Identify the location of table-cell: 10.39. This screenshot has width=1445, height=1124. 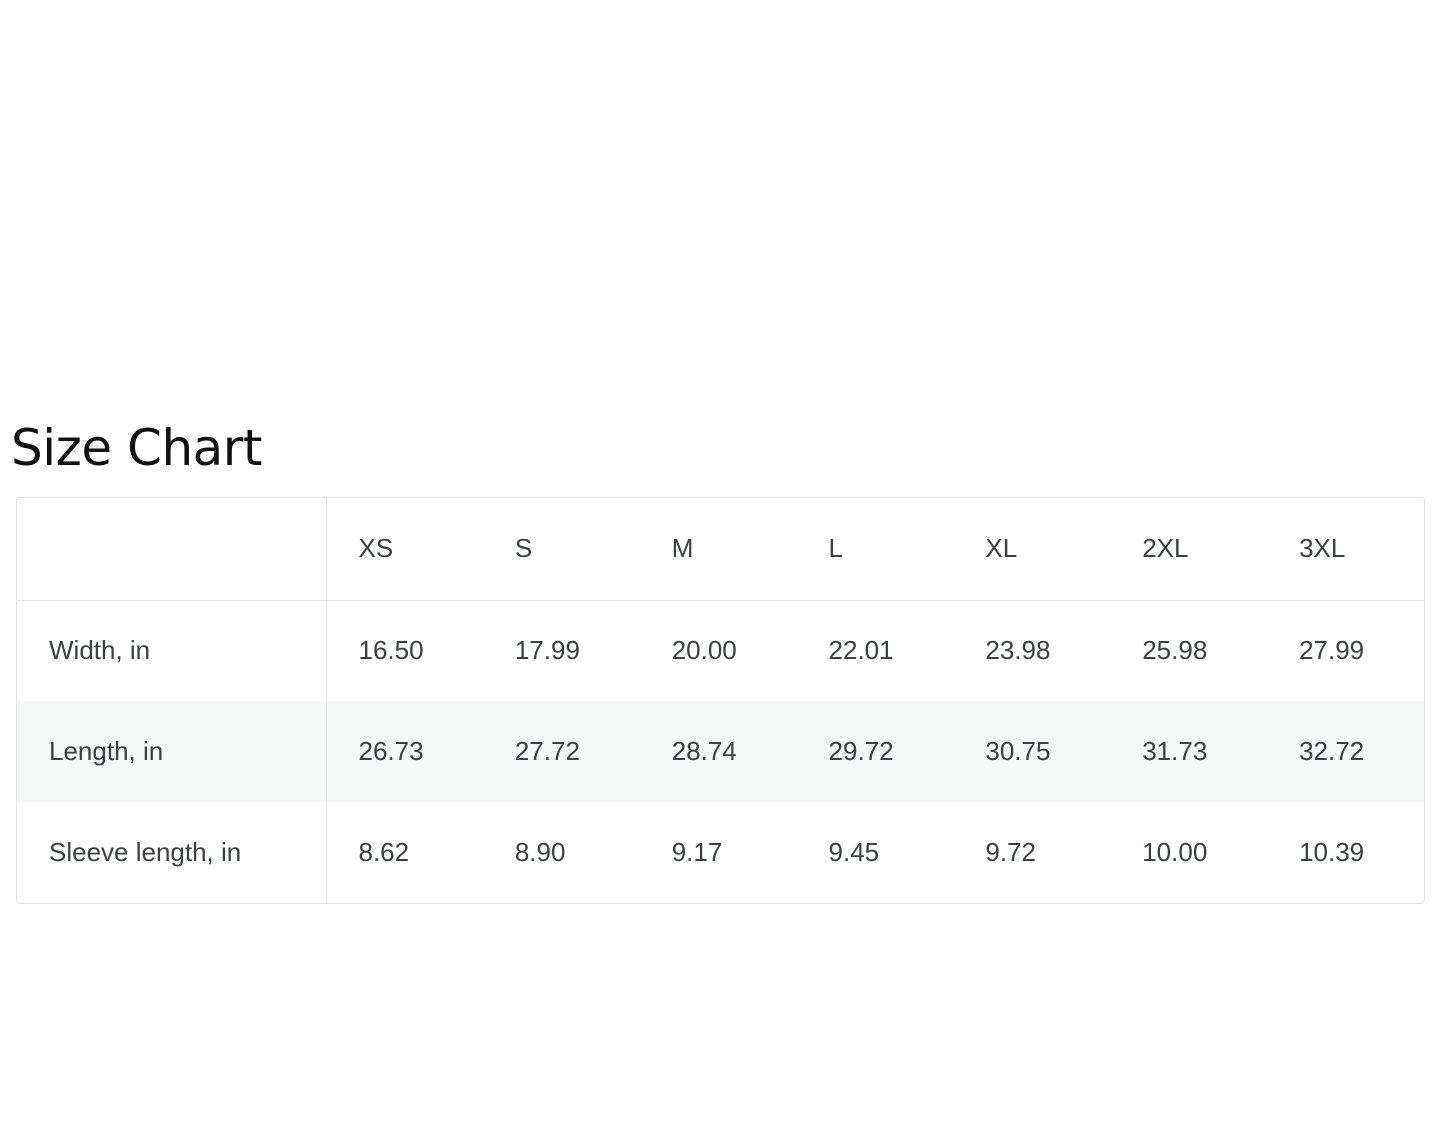
(1332, 852).